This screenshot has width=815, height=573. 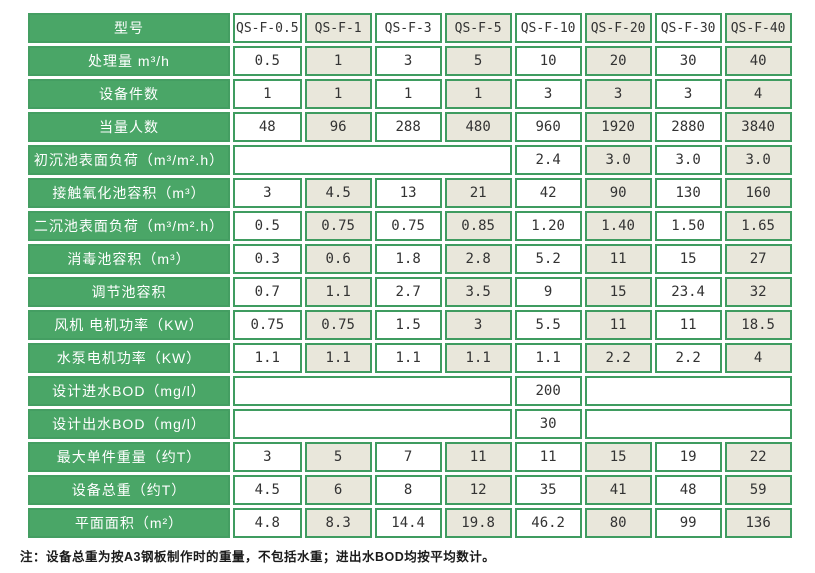 I want to click on table-row-outlet-bod: 设计出水BOD（mg/l） 30, so click(x=410, y=424).